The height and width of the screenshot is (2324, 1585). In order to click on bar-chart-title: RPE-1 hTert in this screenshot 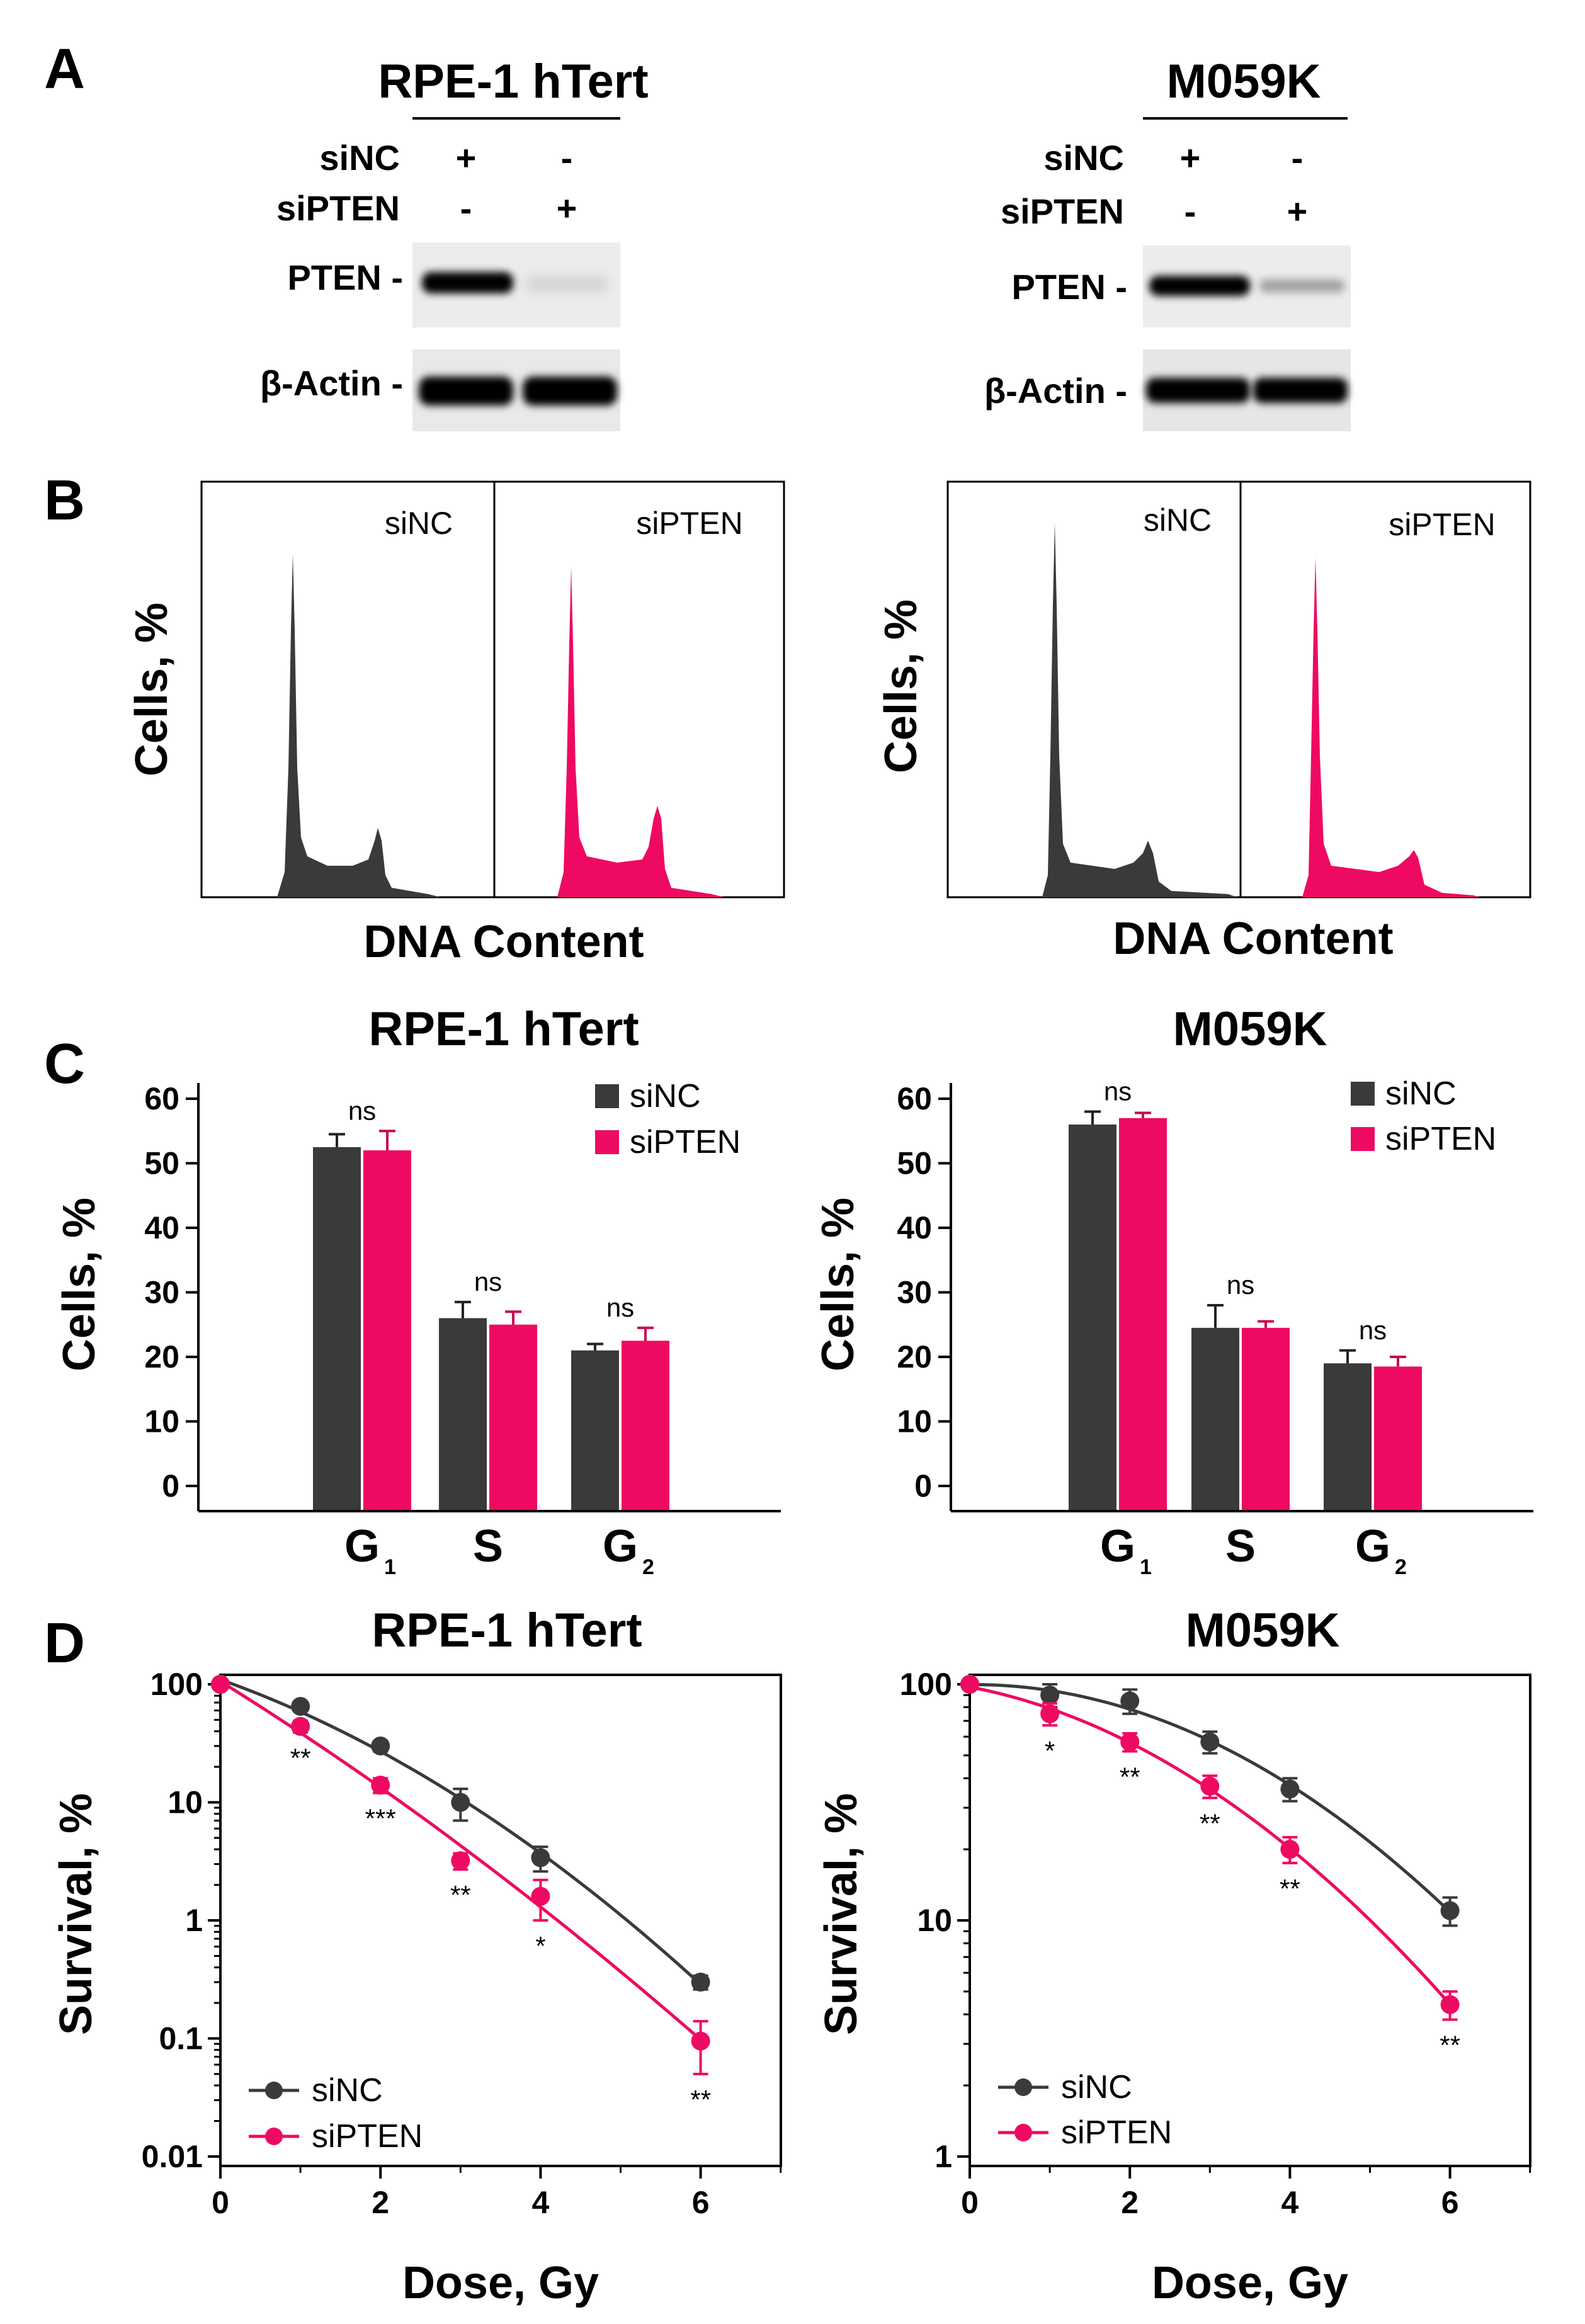, I will do `click(503, 1029)`.